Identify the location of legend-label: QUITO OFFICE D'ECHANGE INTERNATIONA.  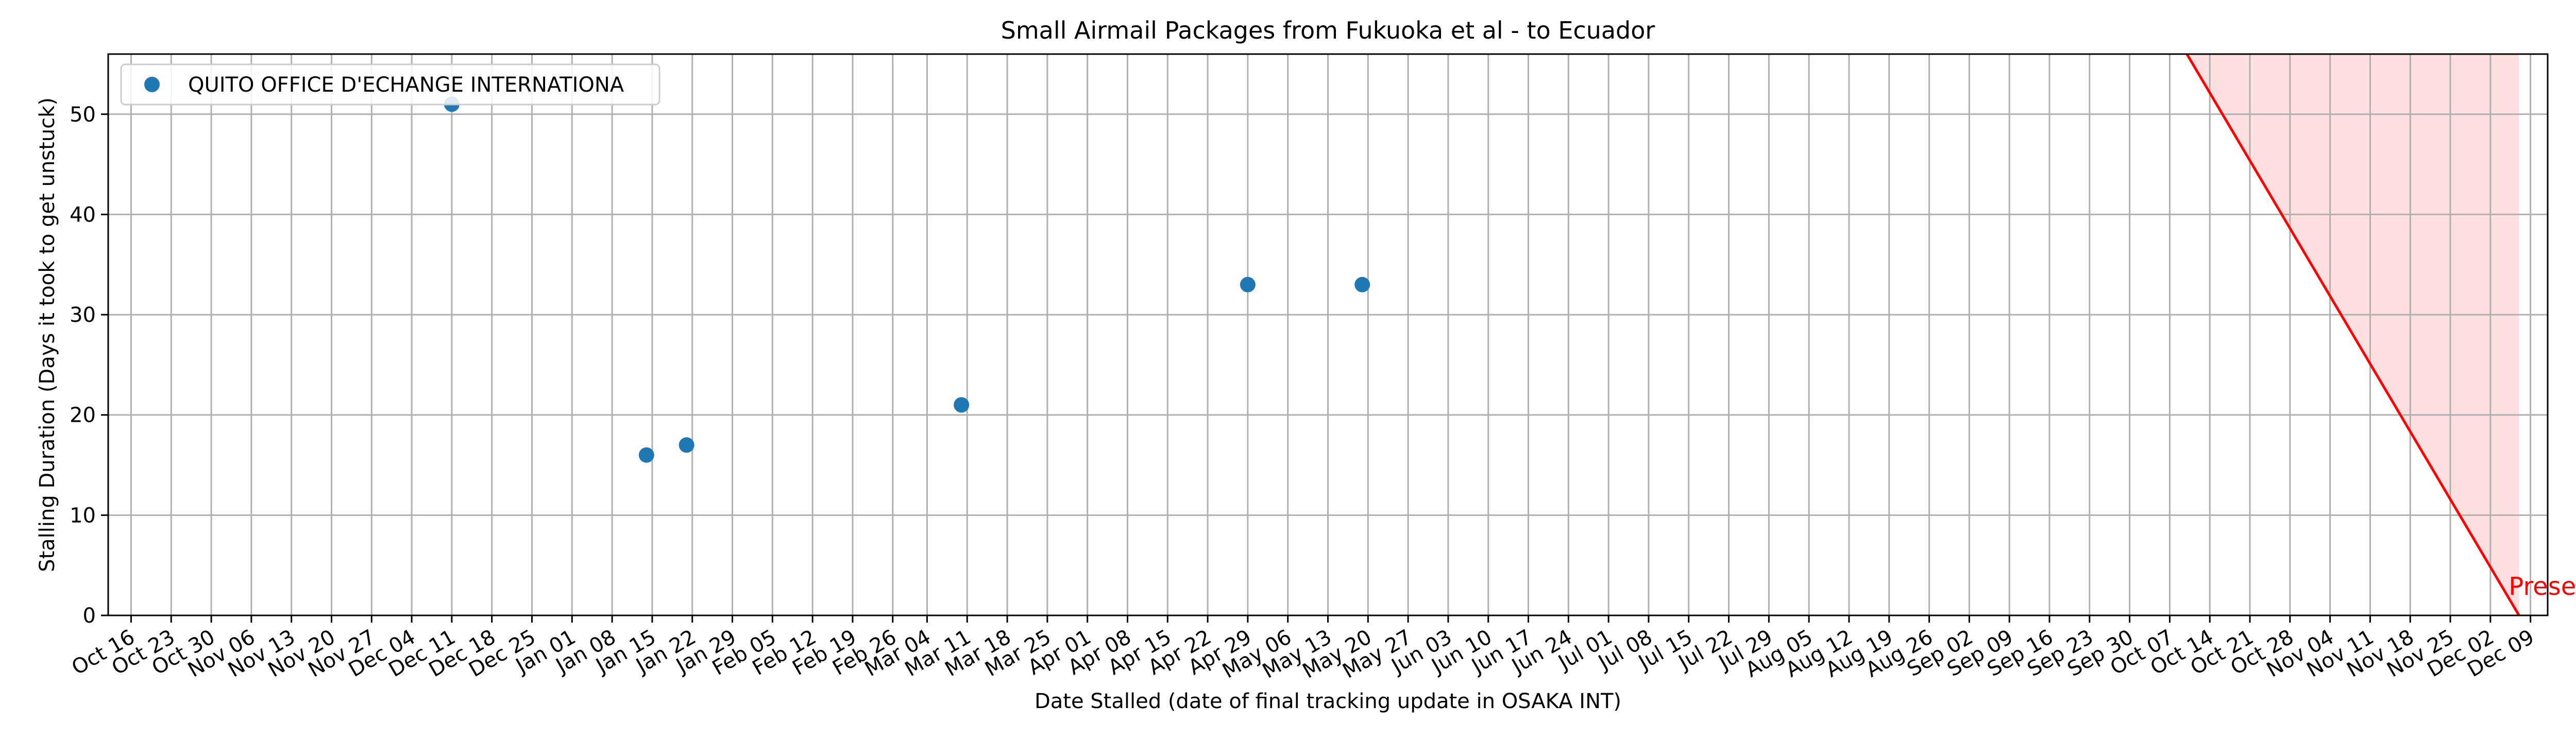
(406, 85).